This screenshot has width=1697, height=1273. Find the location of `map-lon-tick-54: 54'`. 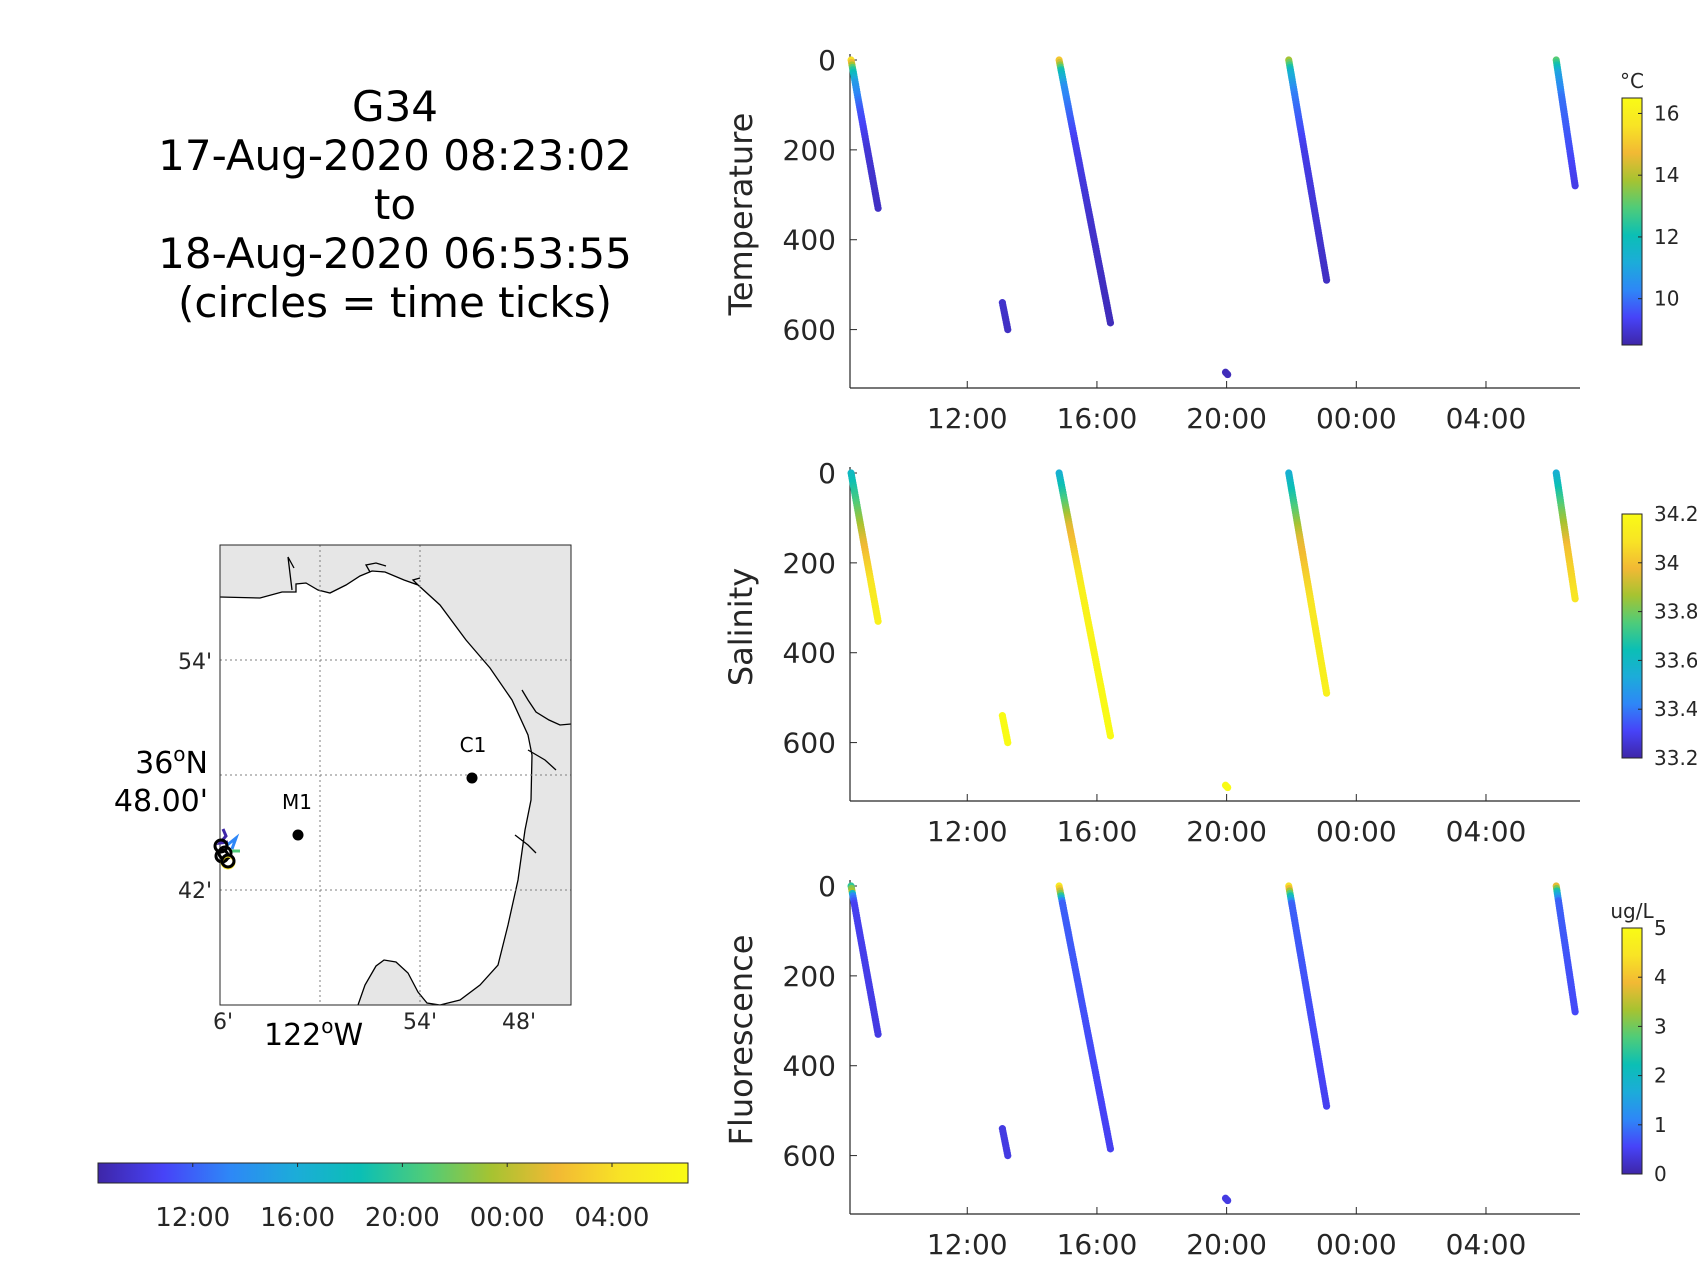

map-lon-tick-54: 54' is located at coordinates (420, 1022).